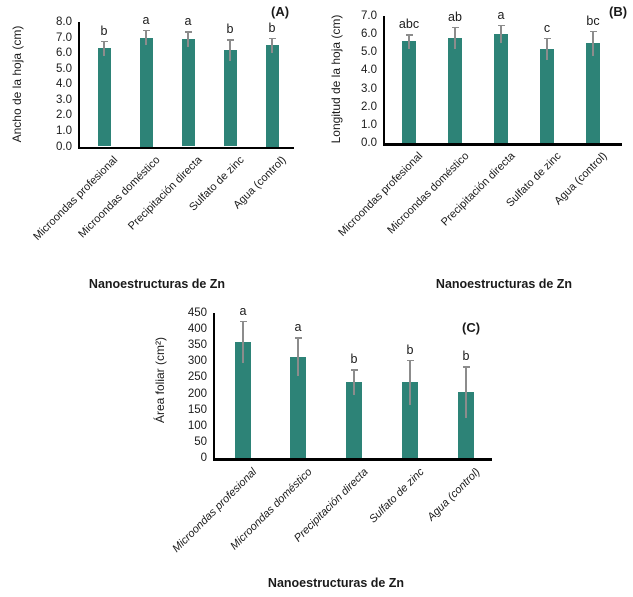 Image resolution: width=633 pixels, height=597 pixels. What do you see at coordinates (197, 377) in the screenshot?
I see `y-tick-label: 250` at bounding box center [197, 377].